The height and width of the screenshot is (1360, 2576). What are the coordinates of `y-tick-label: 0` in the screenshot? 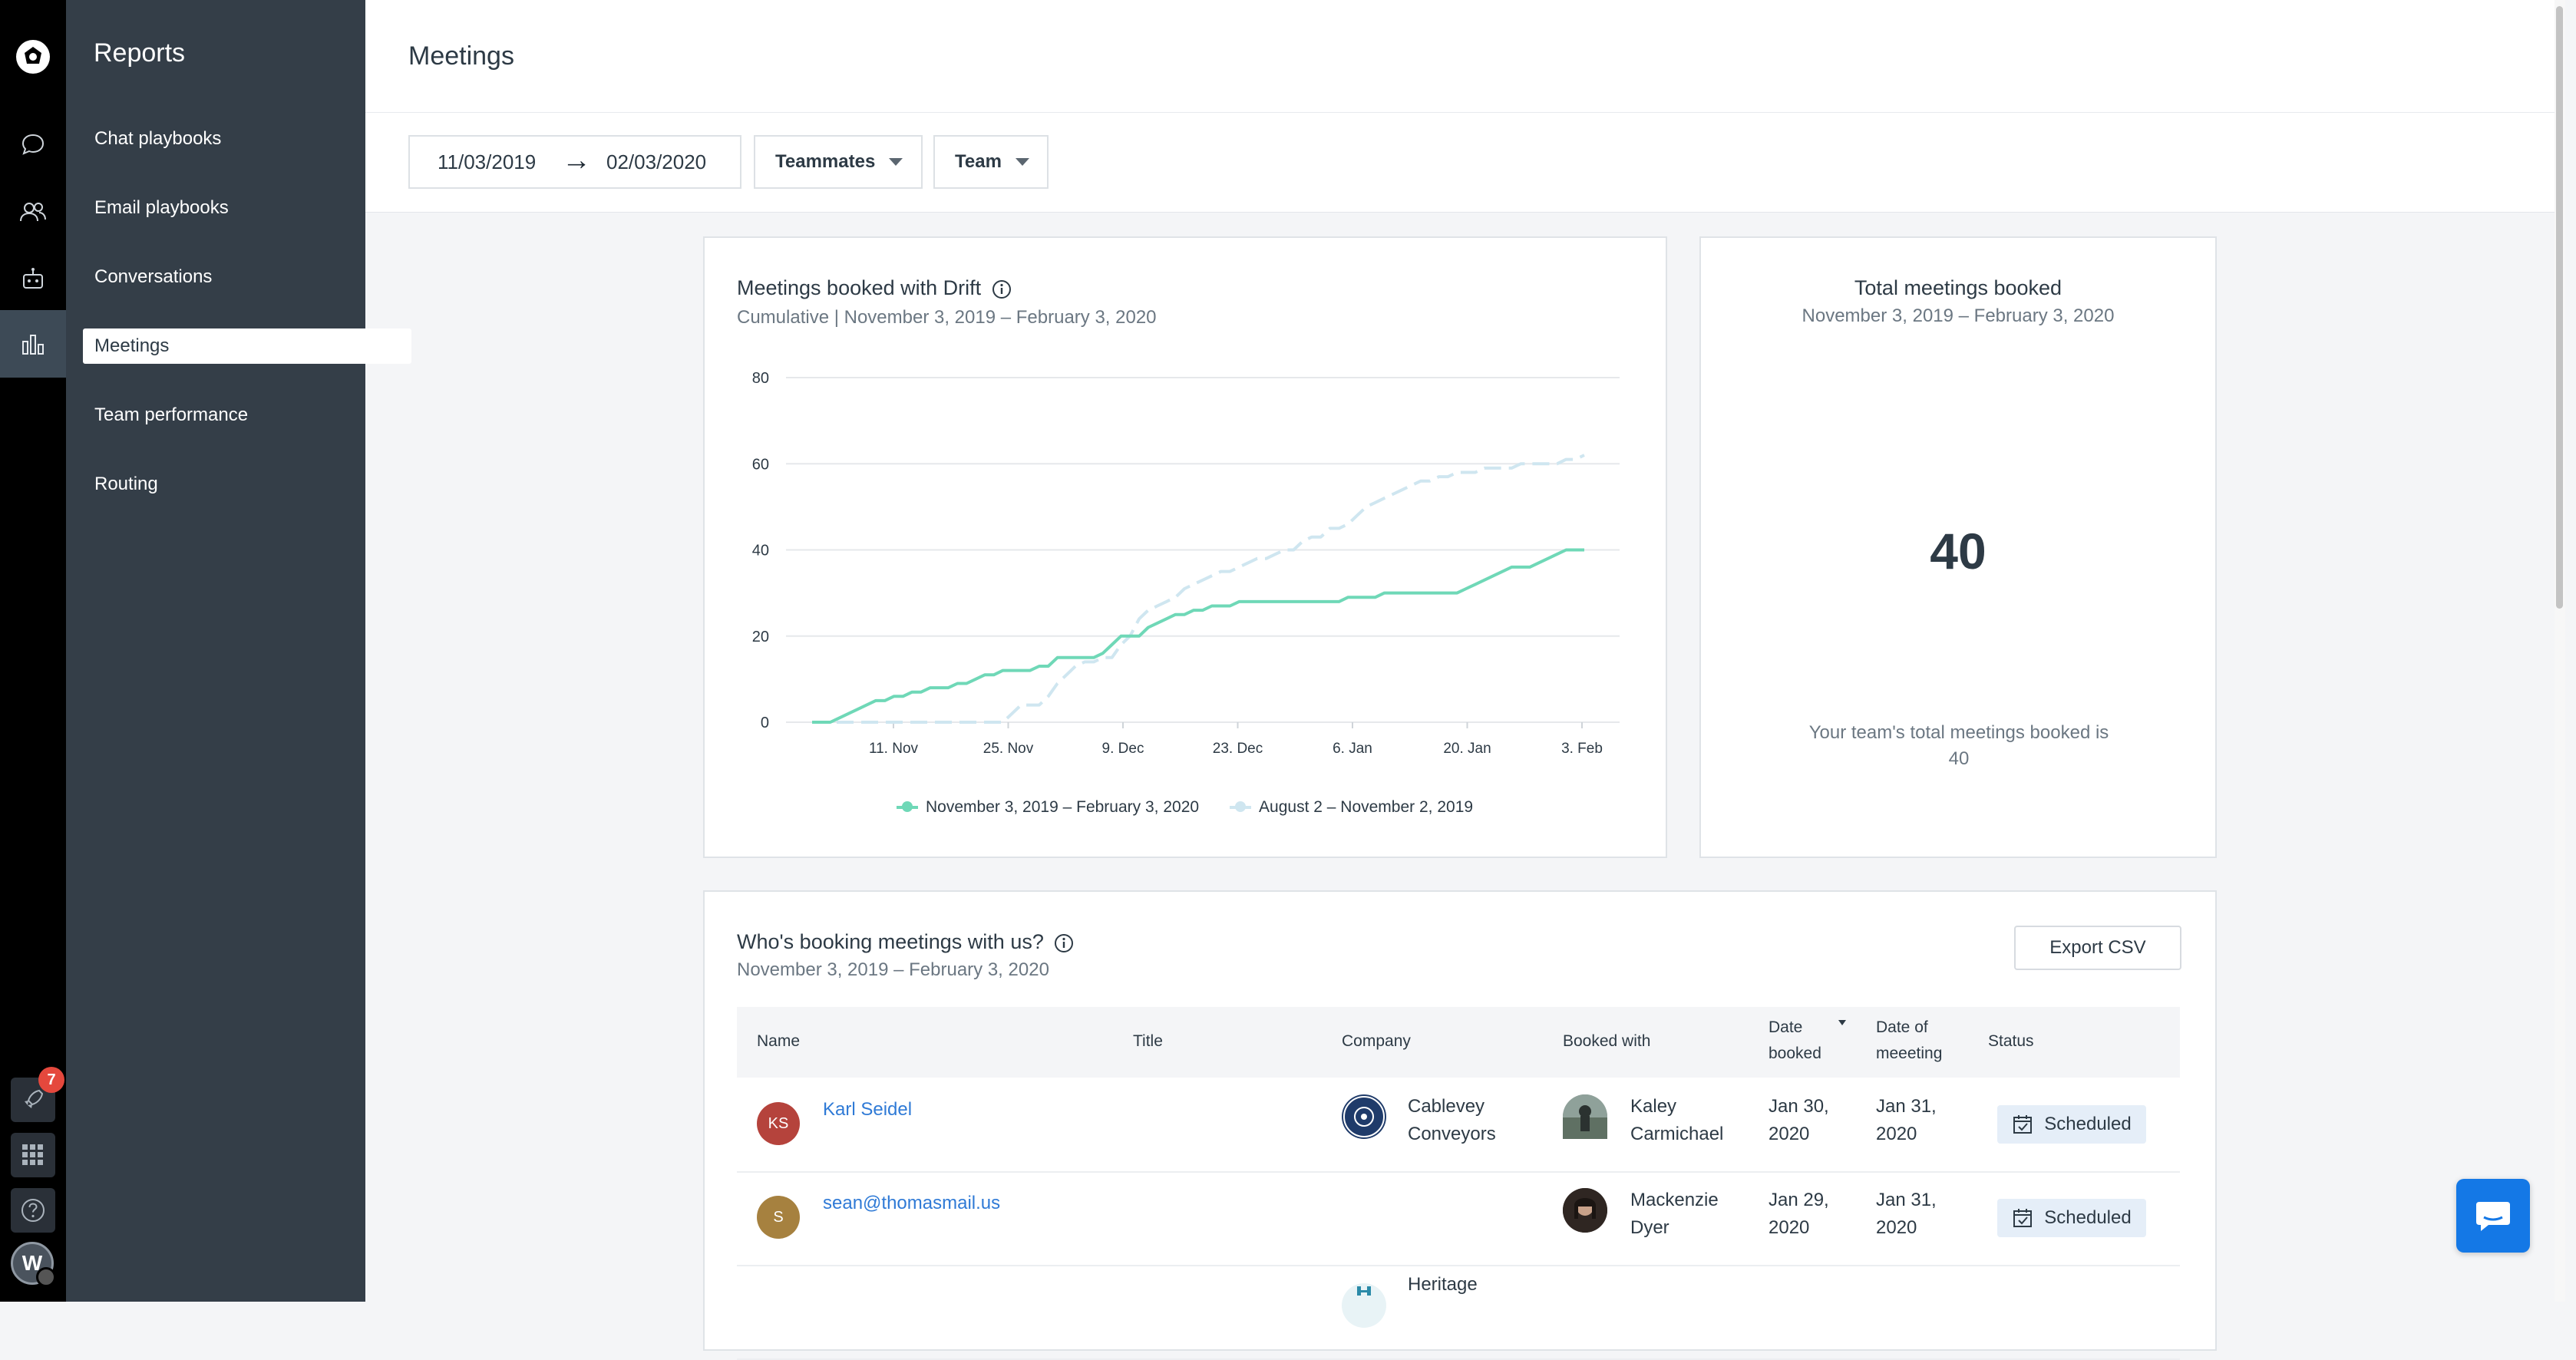 It's located at (765, 723).